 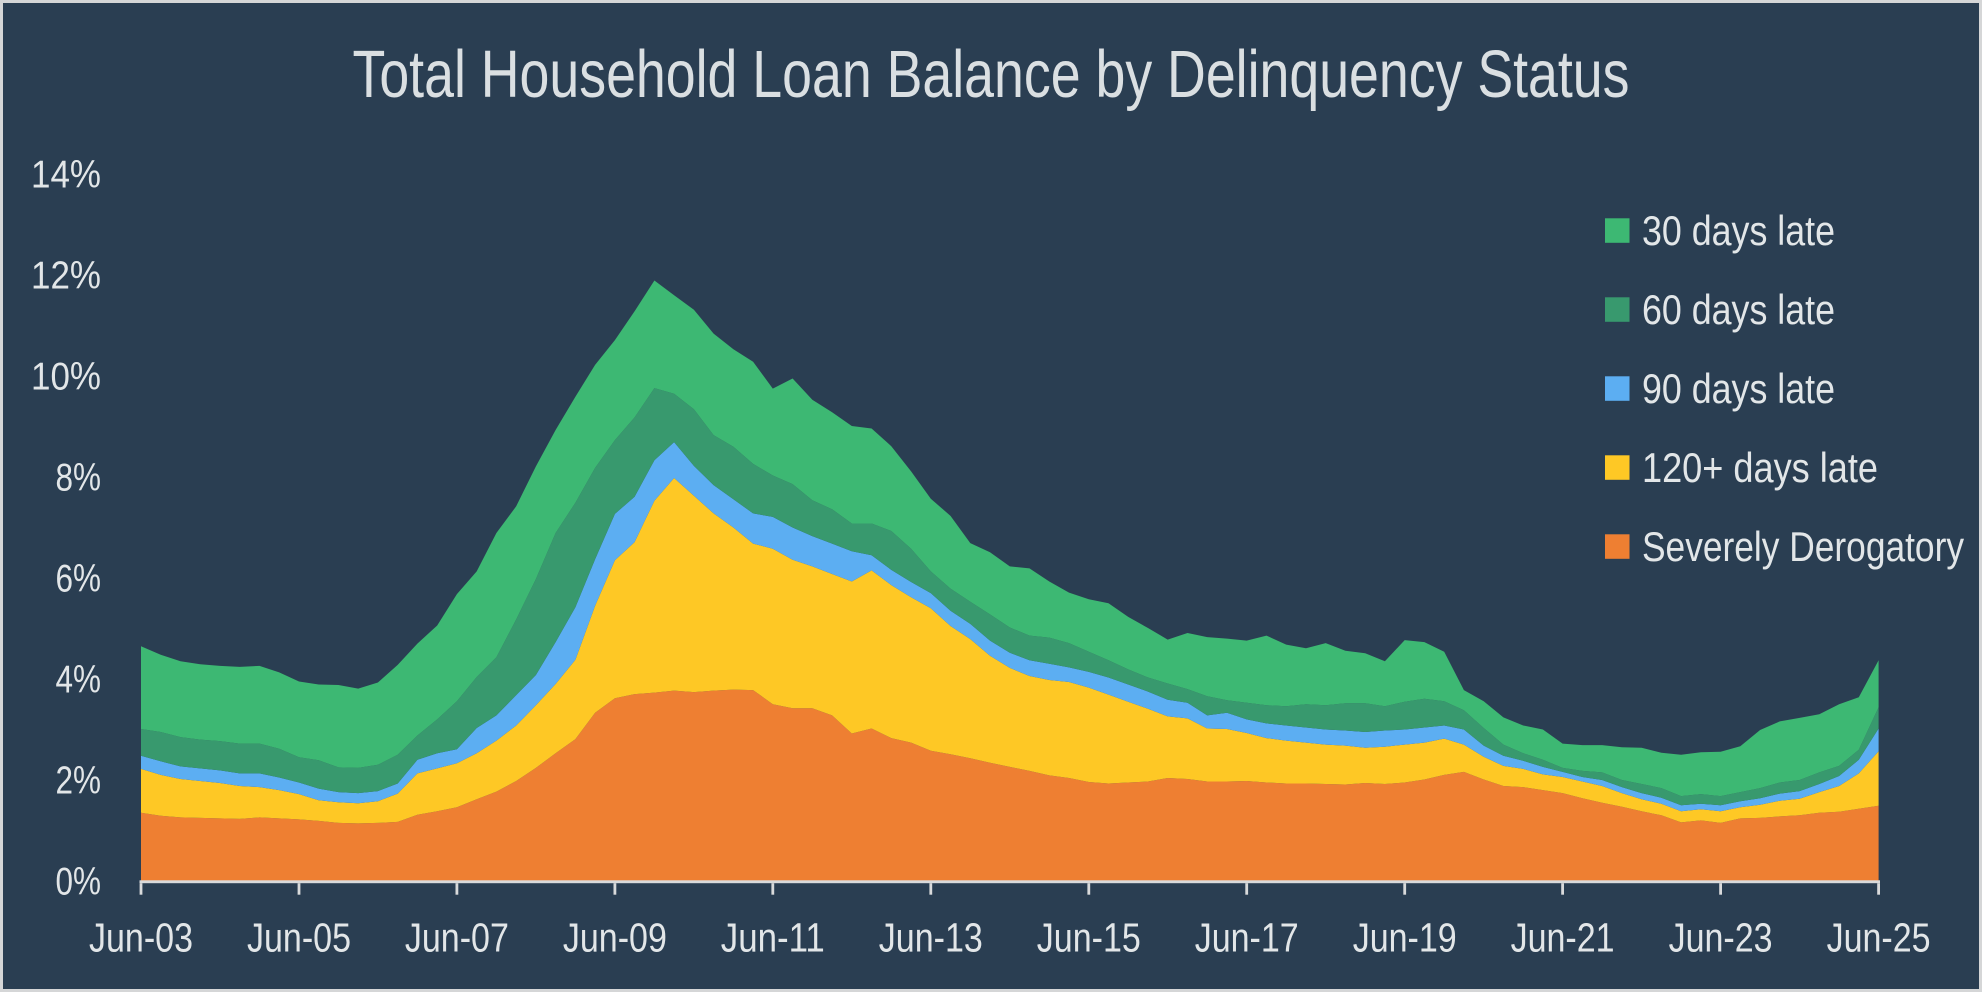 I want to click on svg-text: Jun-05, so click(x=299, y=938).